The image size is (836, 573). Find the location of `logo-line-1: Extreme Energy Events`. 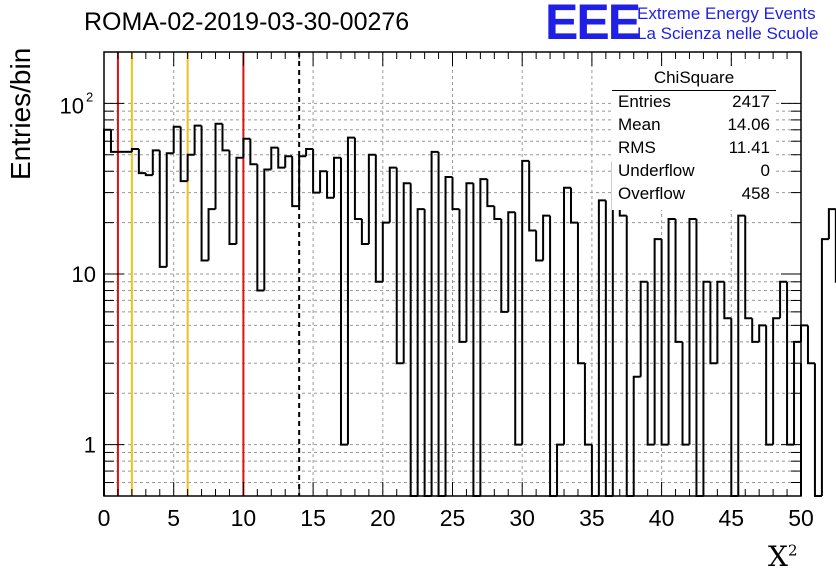

logo-line-1: Extreme Energy Events is located at coordinates (726, 14).